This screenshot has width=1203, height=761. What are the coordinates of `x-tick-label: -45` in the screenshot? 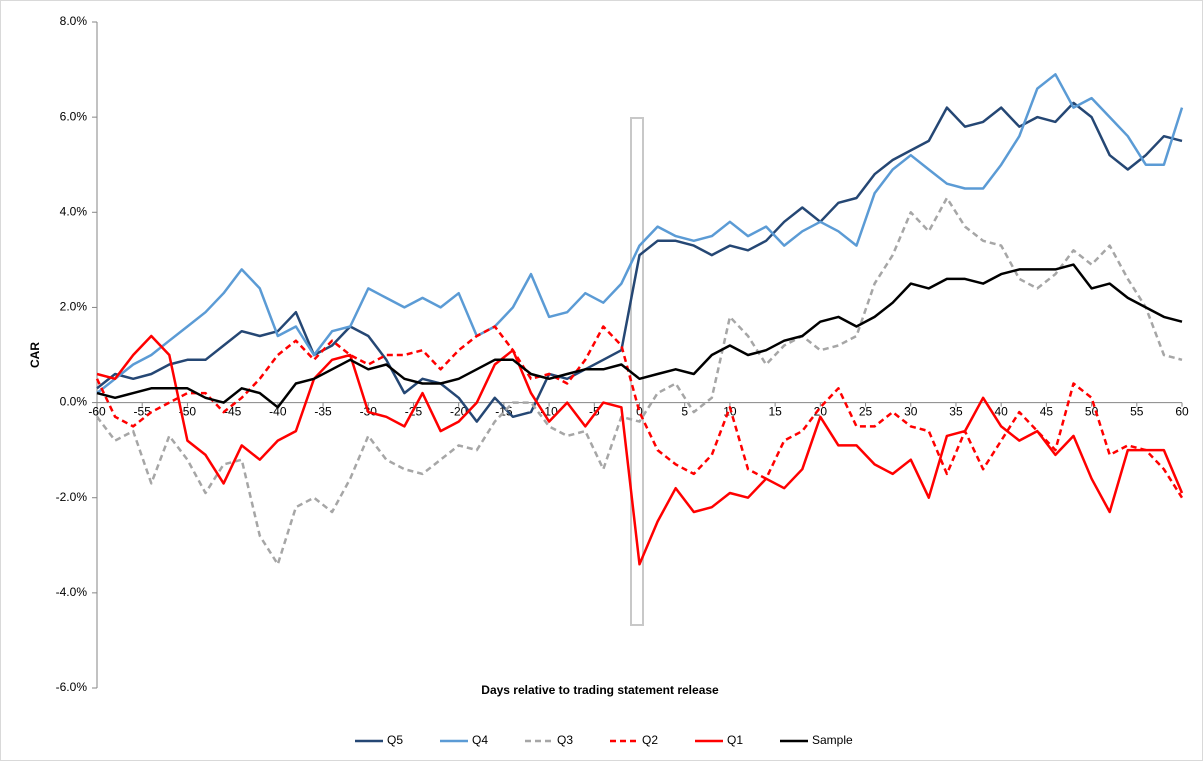 It's located at (233, 412).